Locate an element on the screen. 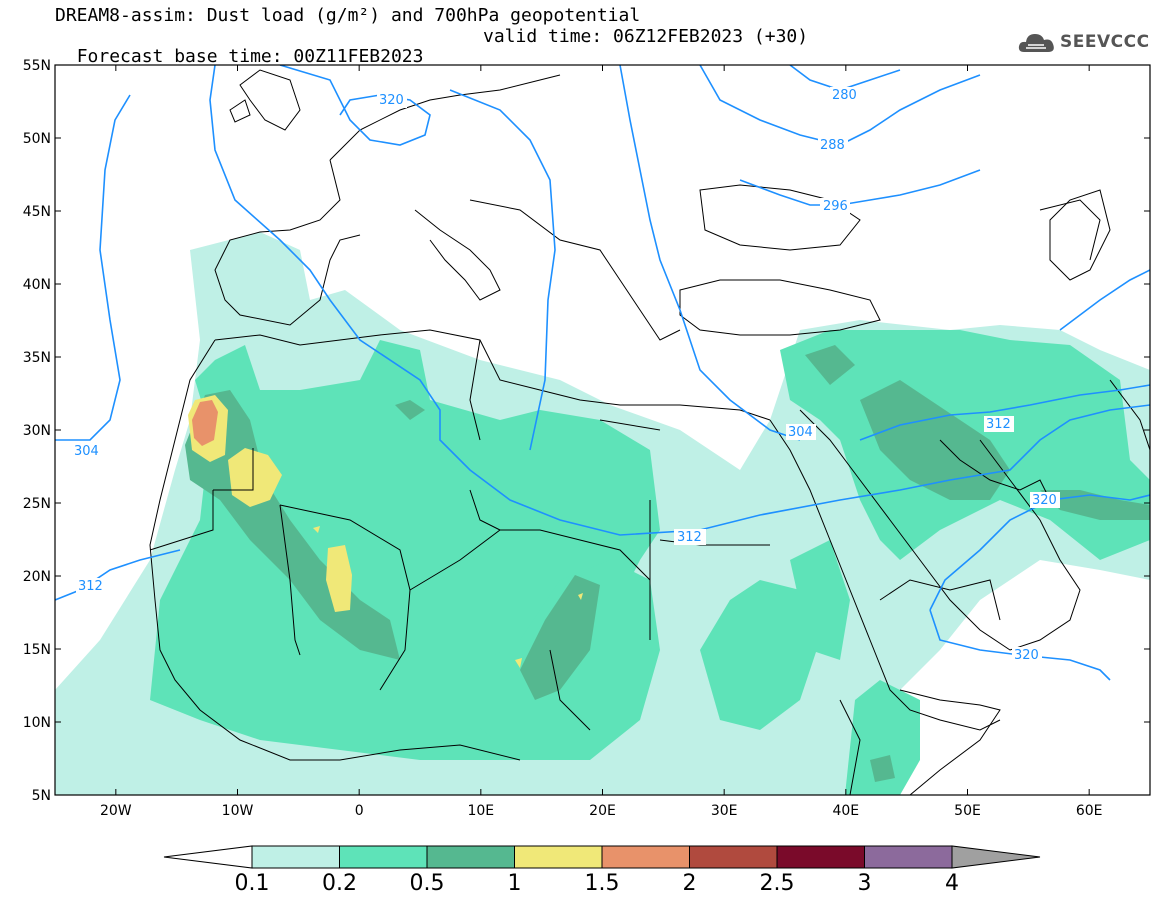  lat-tick-label: 40N is located at coordinates (37, 285).